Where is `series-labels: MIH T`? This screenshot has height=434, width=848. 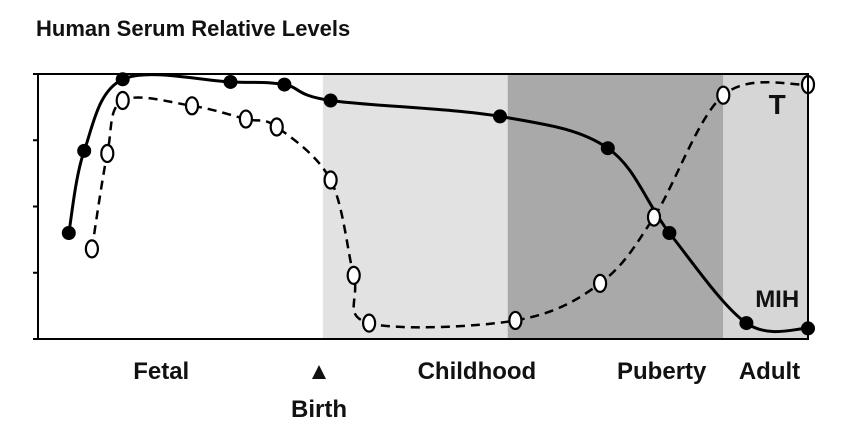 series-labels: MIH T is located at coordinates (777, 201).